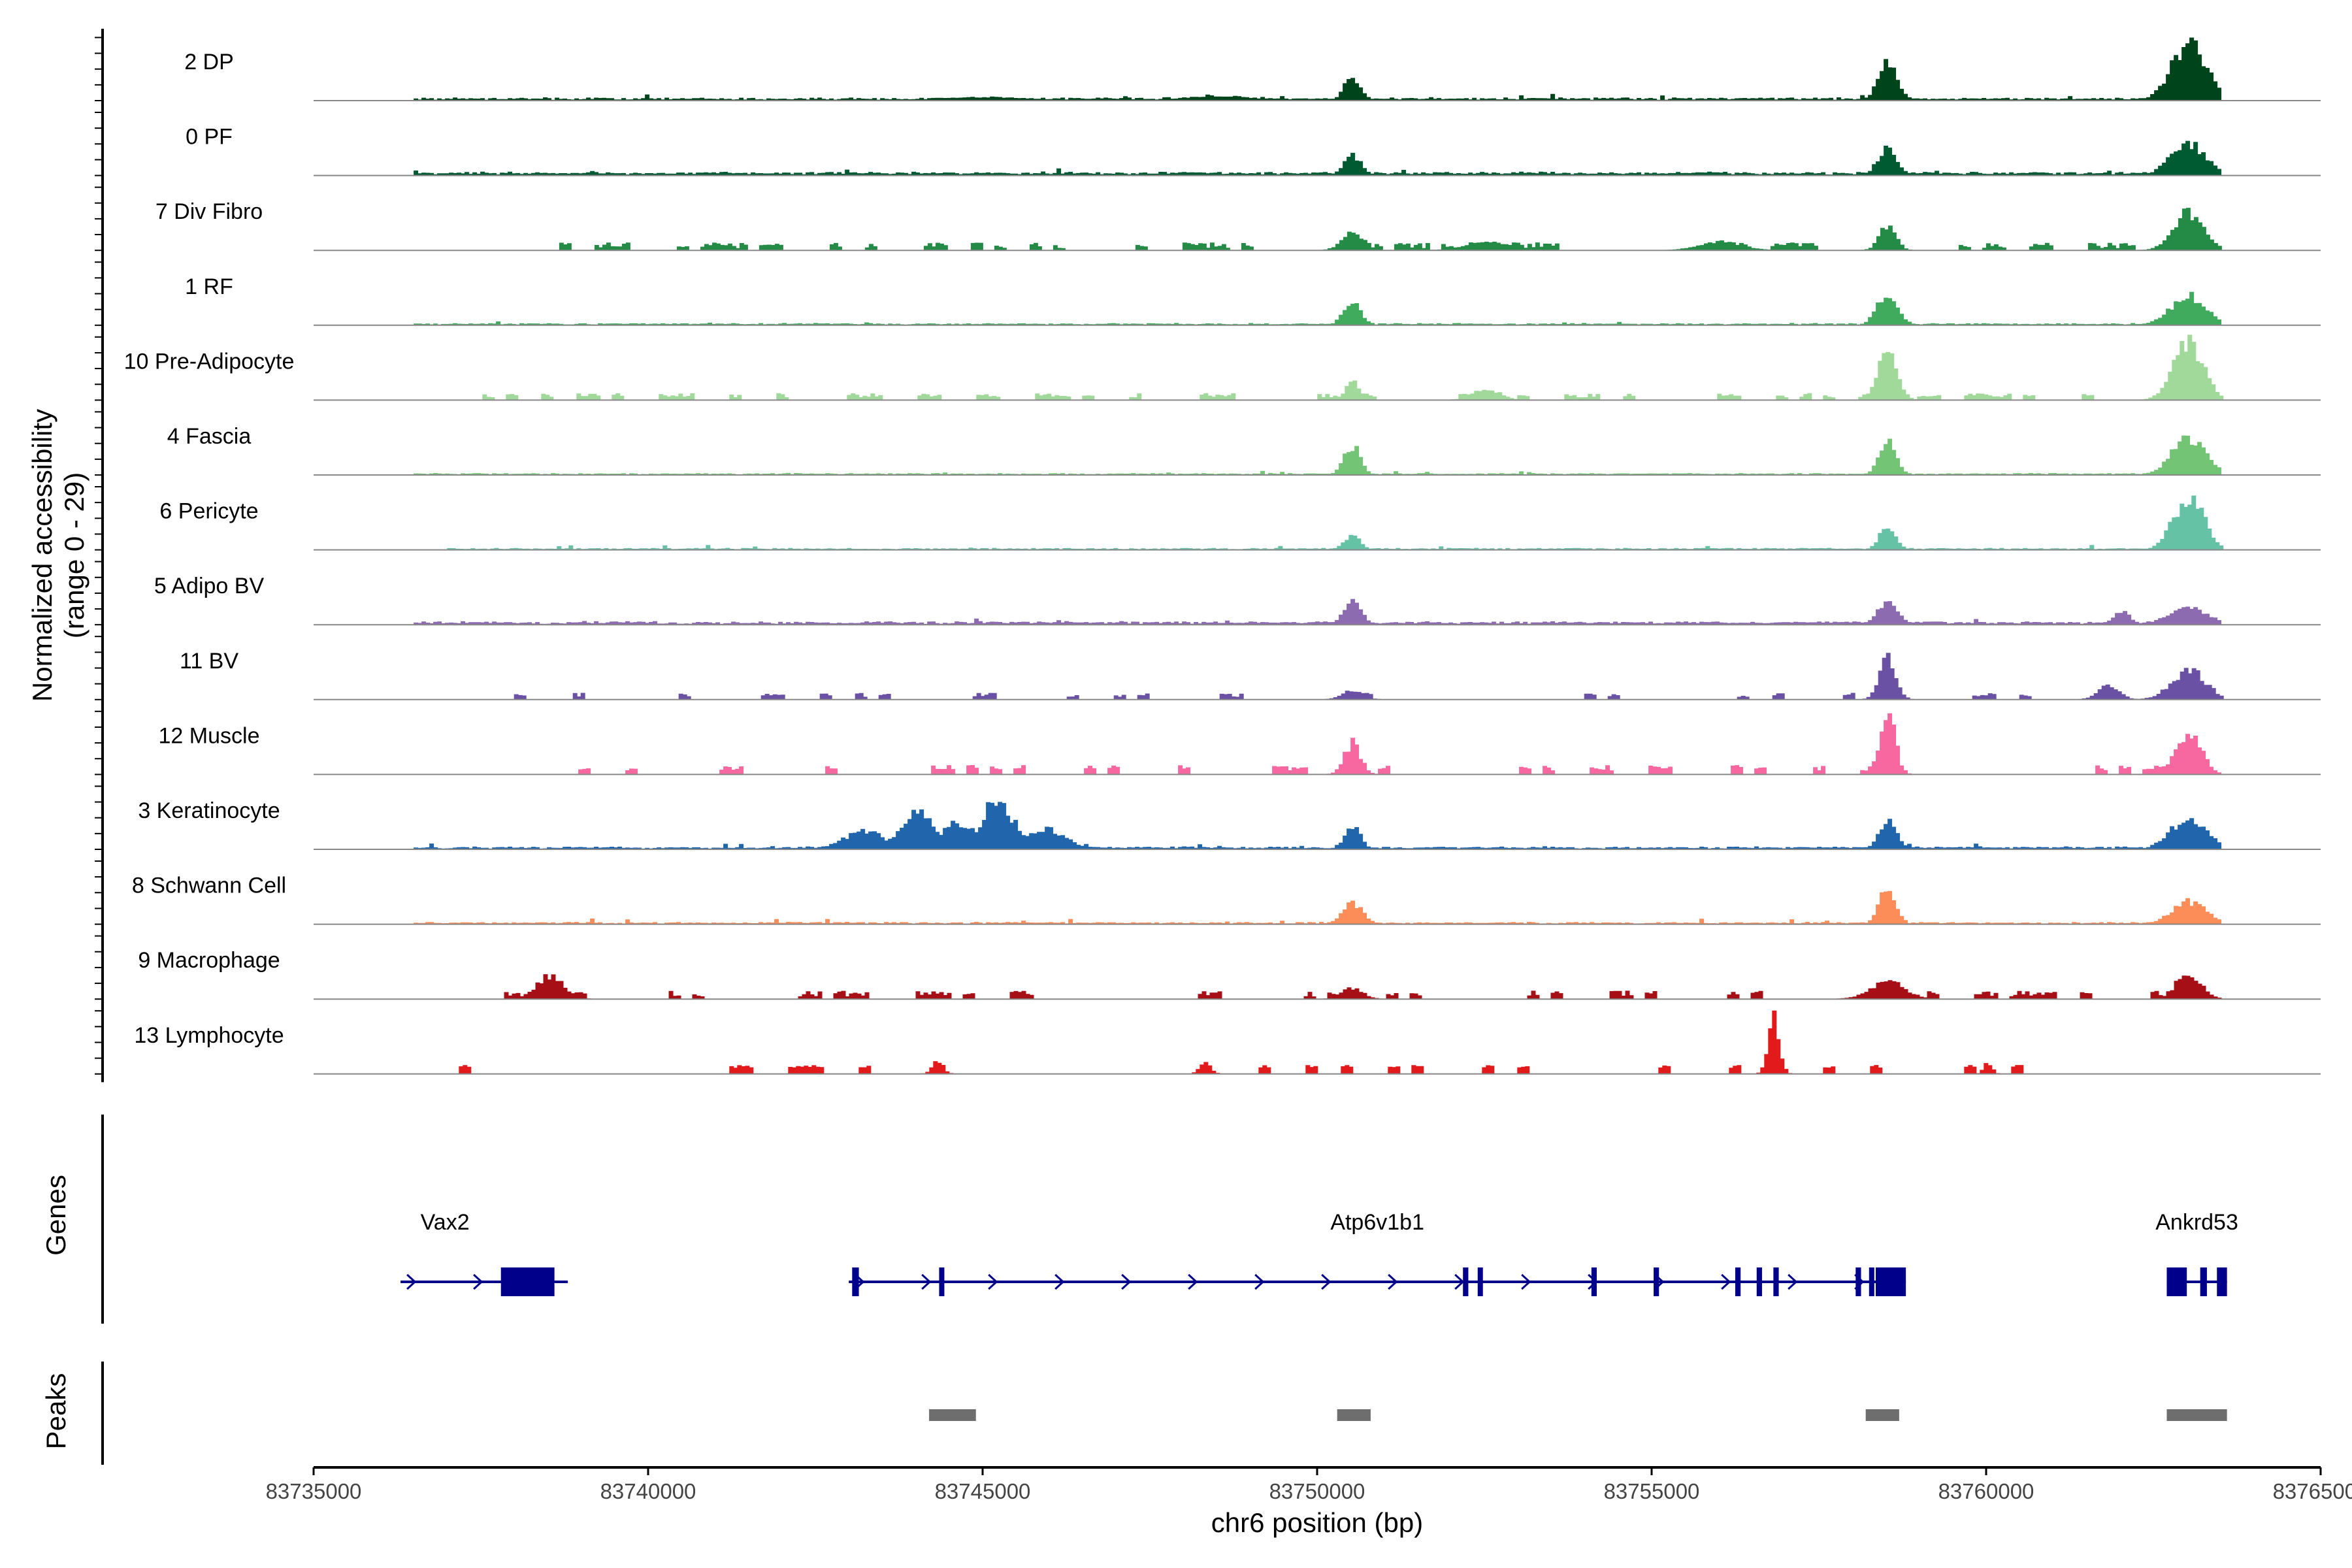  I want to click on track-10-pre-adipocyte: 10 Pre-Adipocyte, so click(1222, 368).